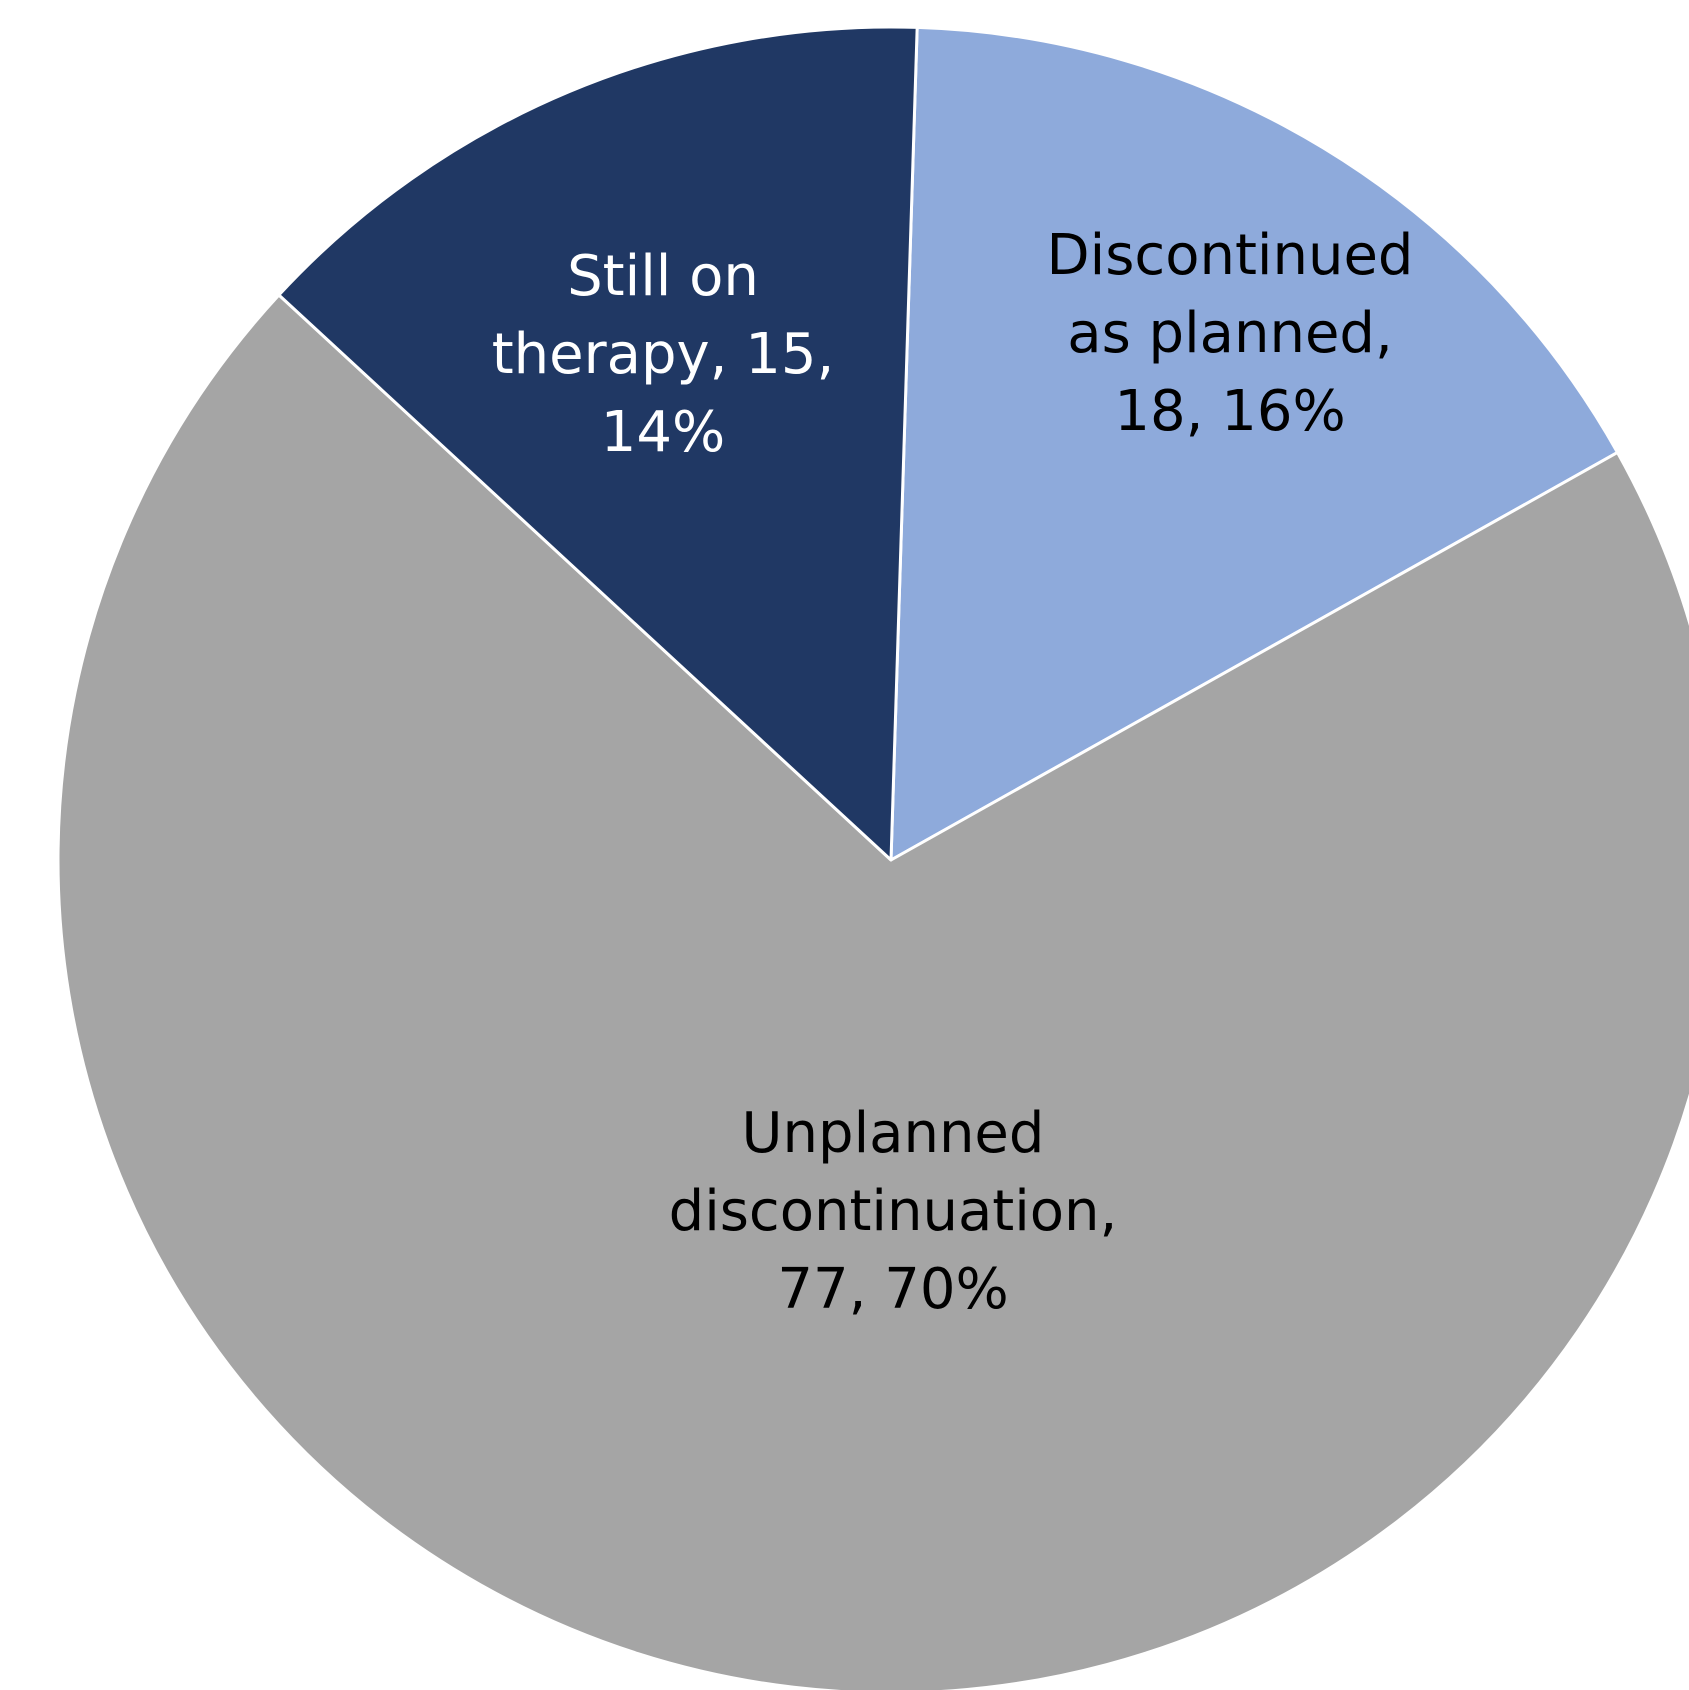 The width and height of the screenshot is (1689, 1690). I want to click on data-label-line: 14%, so click(663, 432).